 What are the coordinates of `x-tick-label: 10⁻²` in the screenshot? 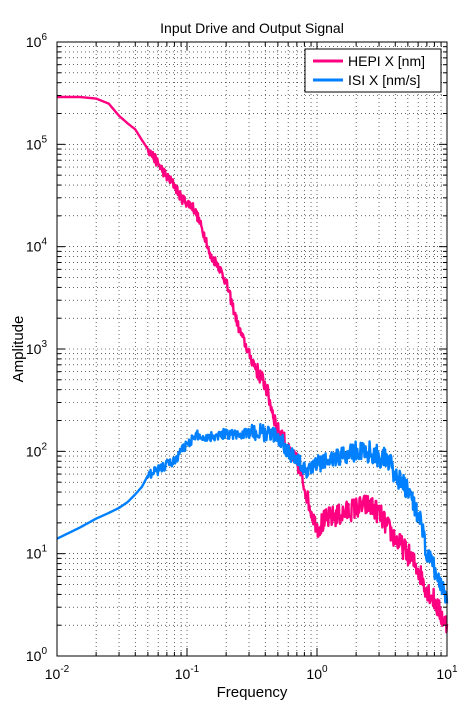 It's located at (57, 673).